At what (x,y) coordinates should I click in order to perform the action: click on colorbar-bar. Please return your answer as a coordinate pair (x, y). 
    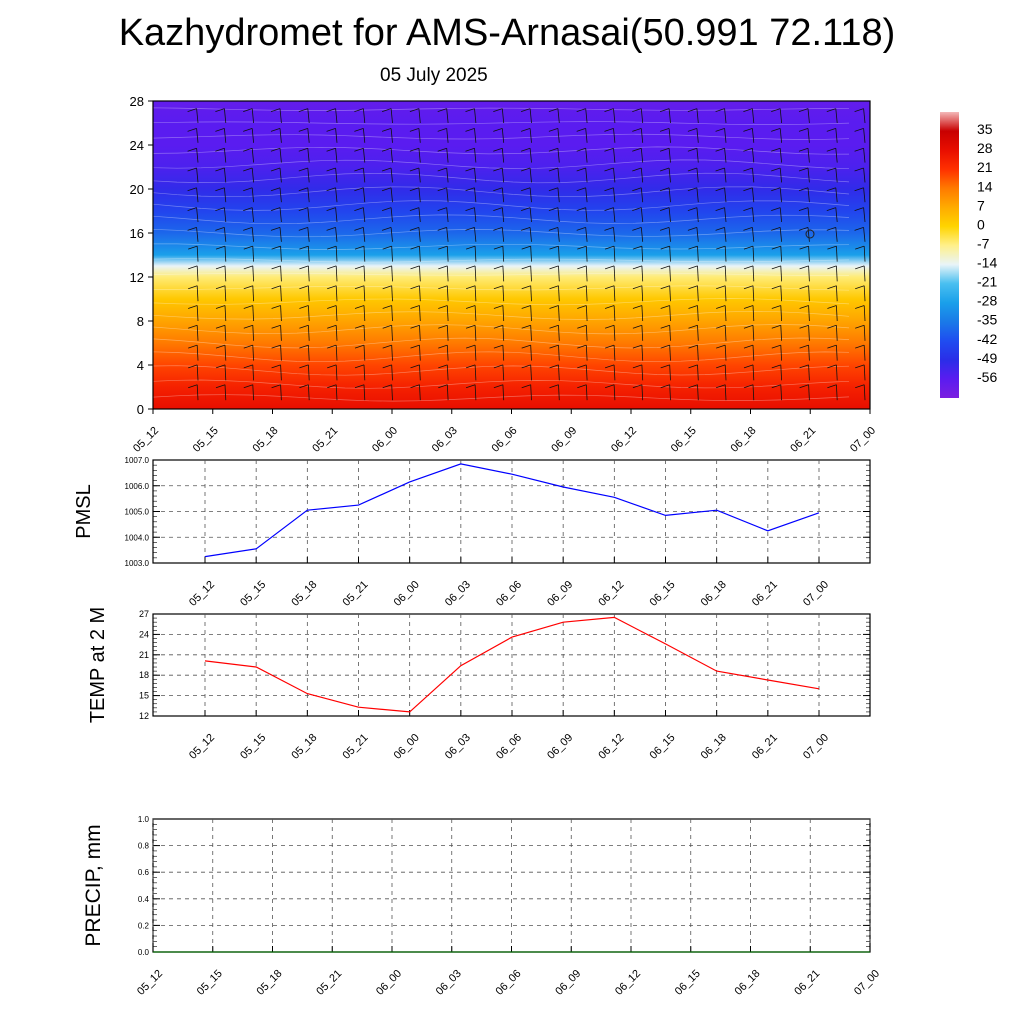
    Looking at the image, I should click on (949, 255).